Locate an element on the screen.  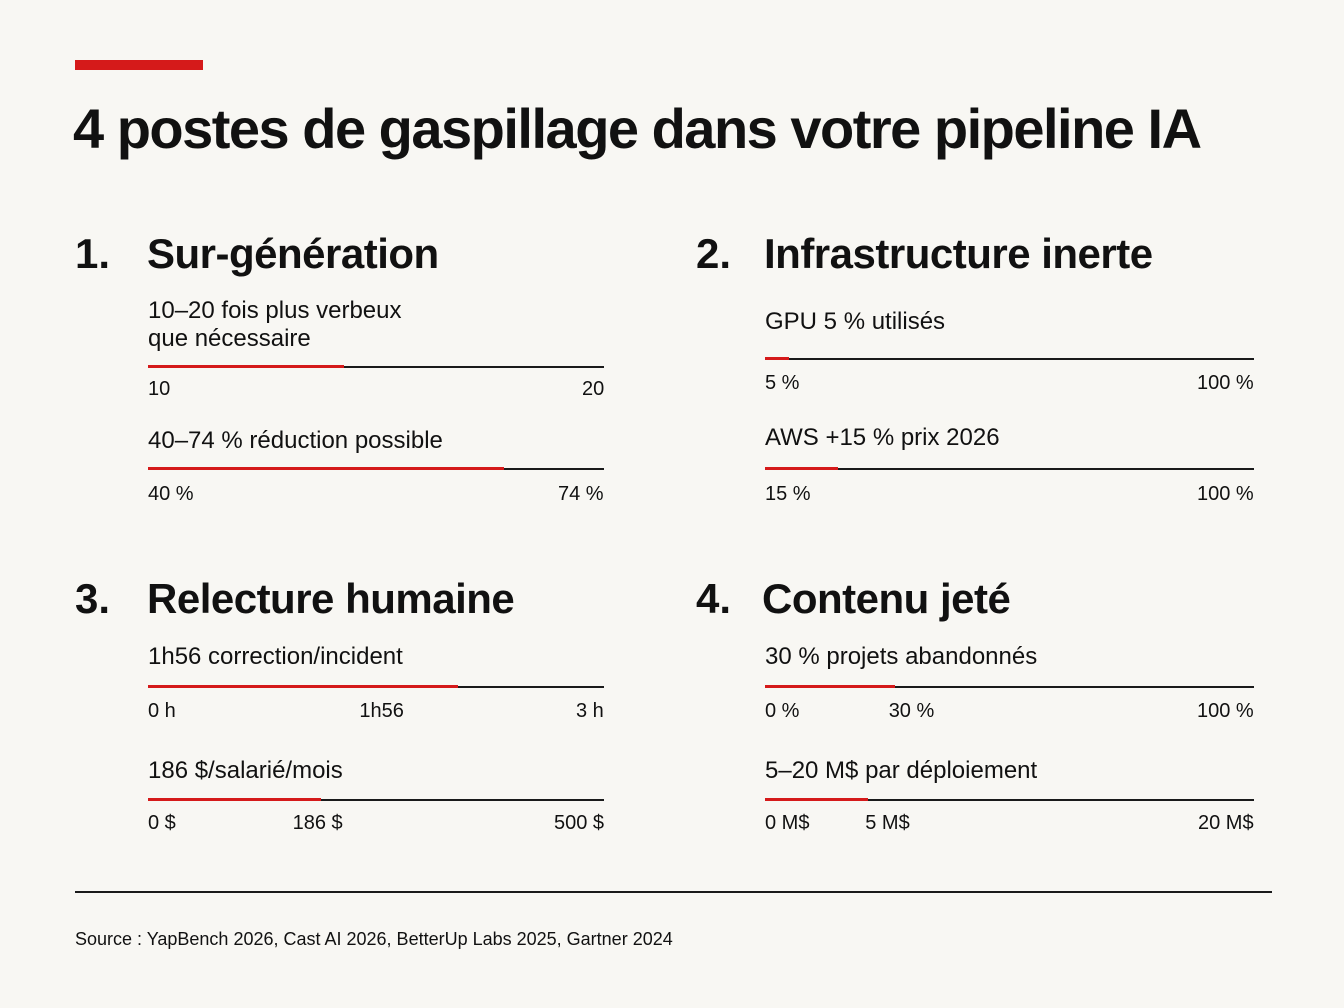
section-title: Sur-génération is located at coordinates (293, 253).